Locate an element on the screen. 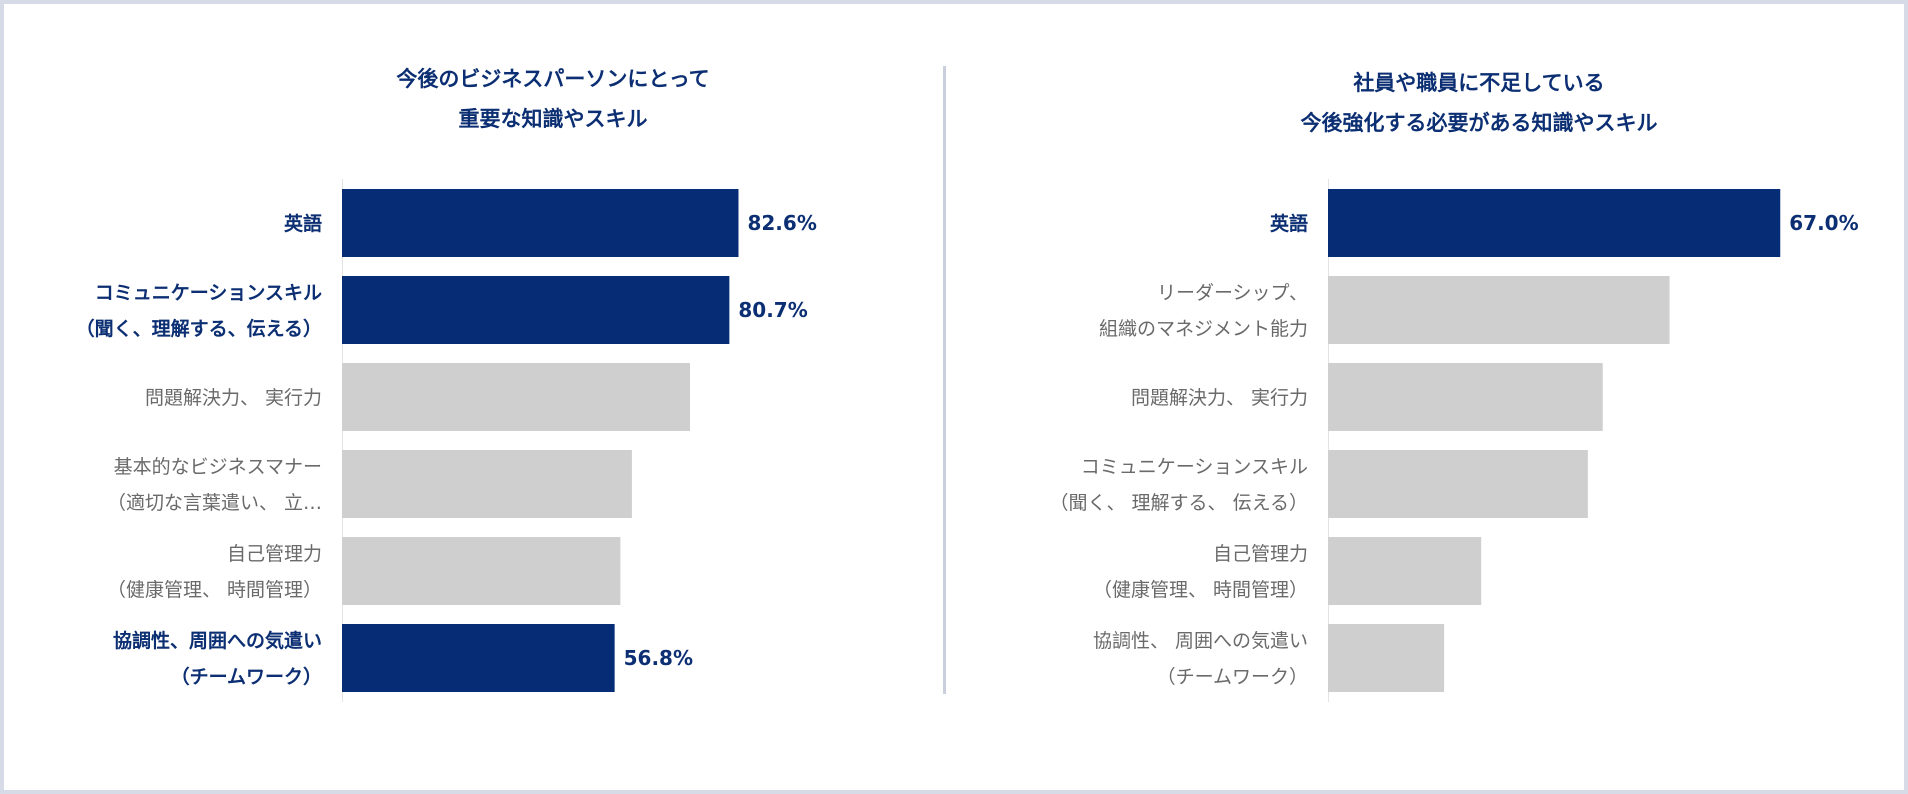 Image resolution: width=1908 pixels, height=794 pixels. chart-1-category-label-0-0: 英語 is located at coordinates (1289, 223).